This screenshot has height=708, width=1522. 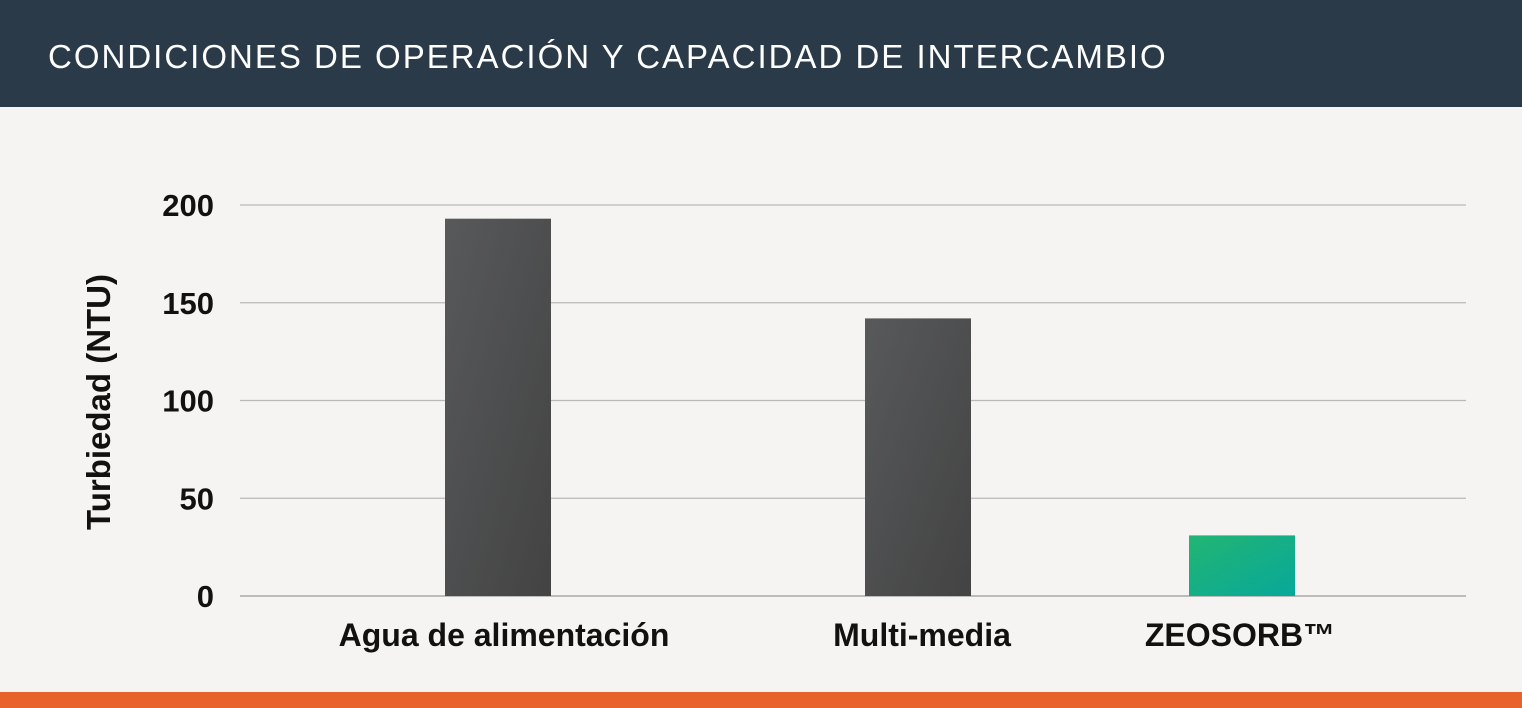 I want to click on accent-footer-bar, so click(x=761, y=700).